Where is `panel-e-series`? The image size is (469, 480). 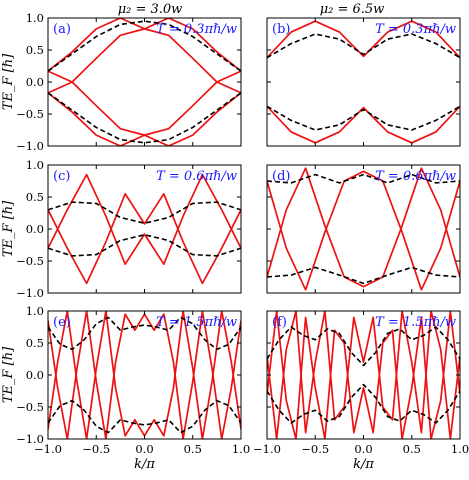
panel-e-series is located at coordinates (144, 375).